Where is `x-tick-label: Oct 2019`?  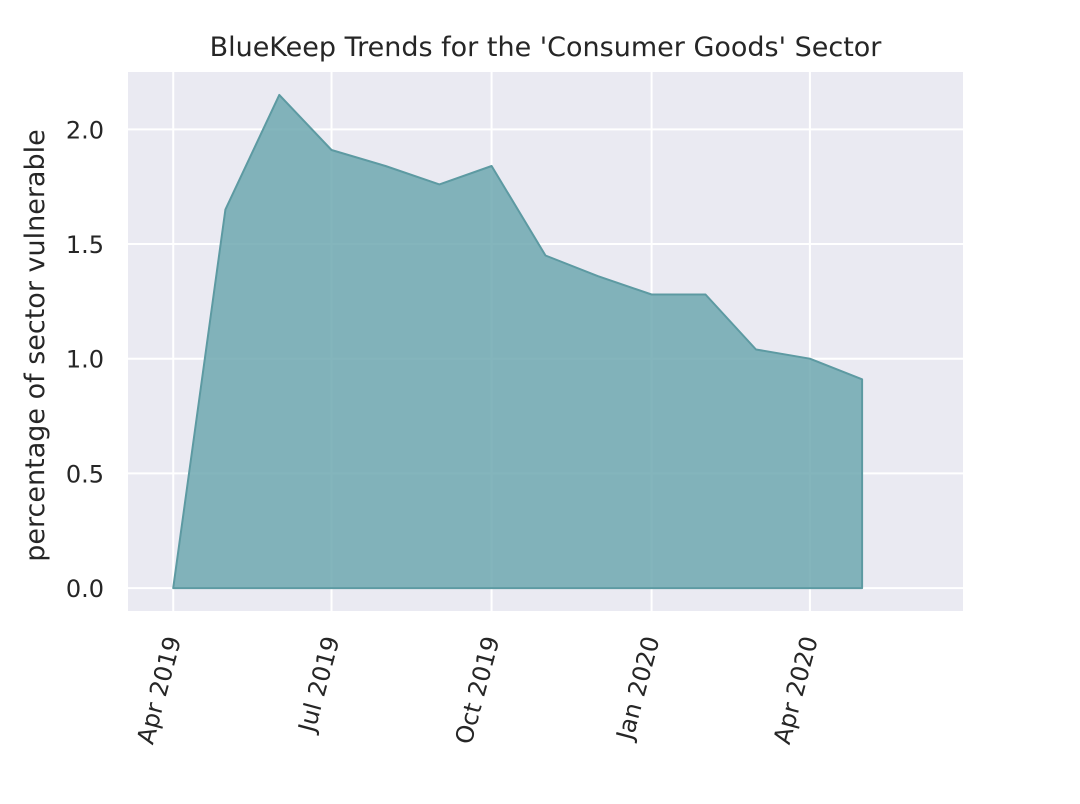 x-tick-label: Oct 2019 is located at coordinates (478, 690).